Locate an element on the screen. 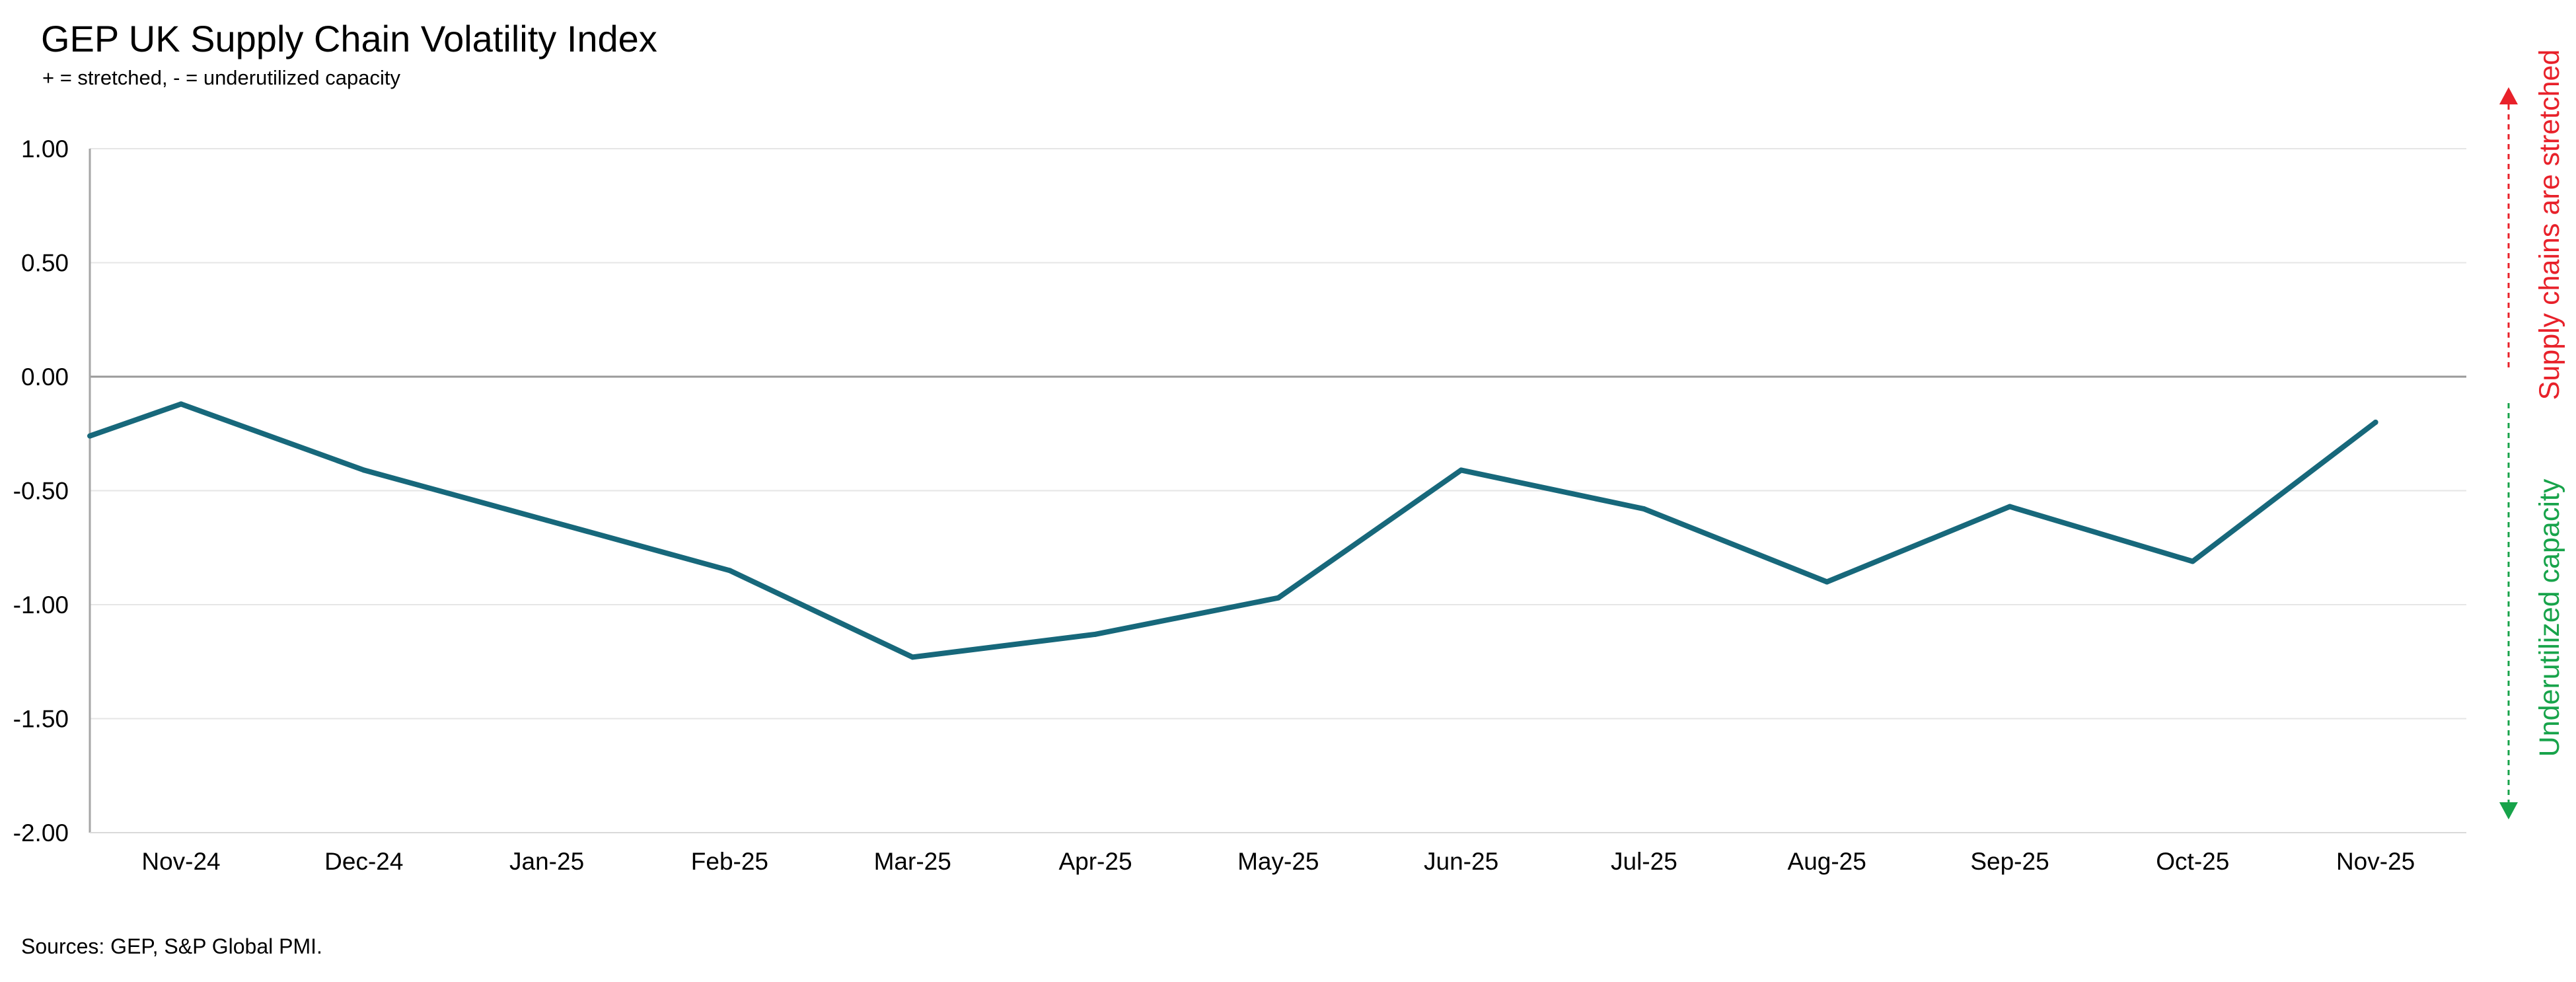  stretched-indicator: Supply chains are stretched is located at coordinates (2532, 225).